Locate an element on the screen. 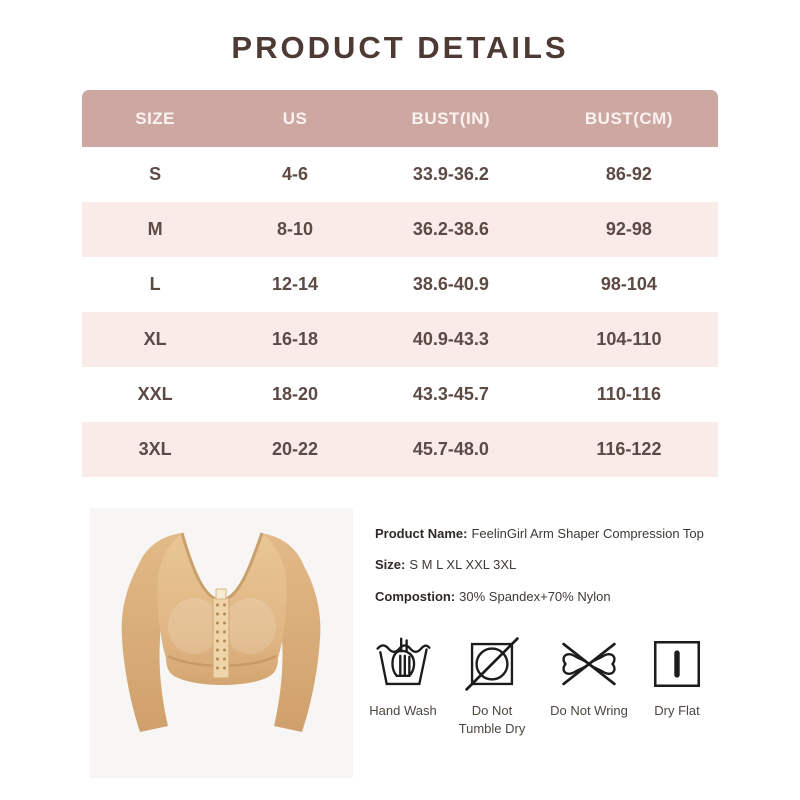  do-not-tumble-dry-icon is located at coordinates (492, 663).